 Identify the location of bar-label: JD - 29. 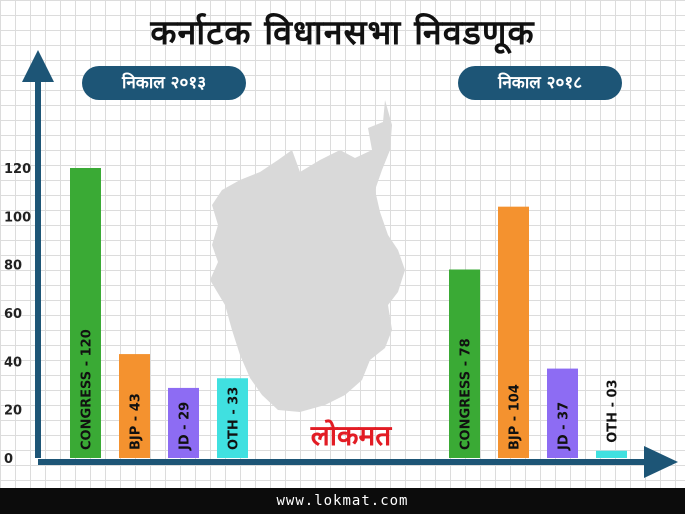
(185, 426).